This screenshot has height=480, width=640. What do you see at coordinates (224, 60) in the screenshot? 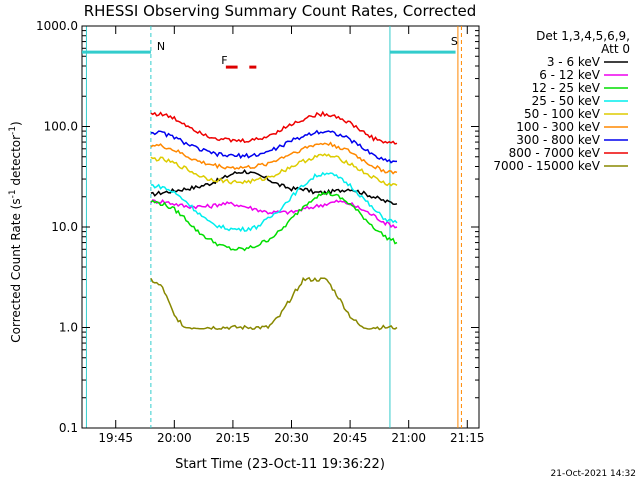
I see `marker-f-label: F` at bounding box center [224, 60].